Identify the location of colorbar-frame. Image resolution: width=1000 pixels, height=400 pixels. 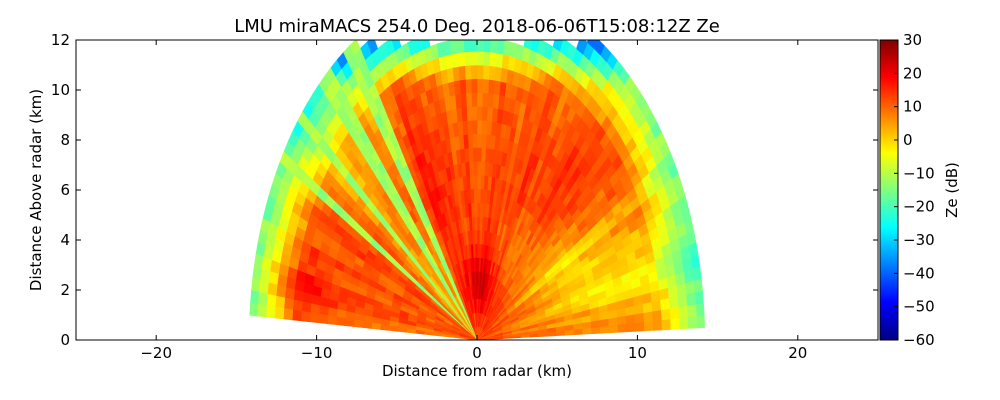
(889, 190).